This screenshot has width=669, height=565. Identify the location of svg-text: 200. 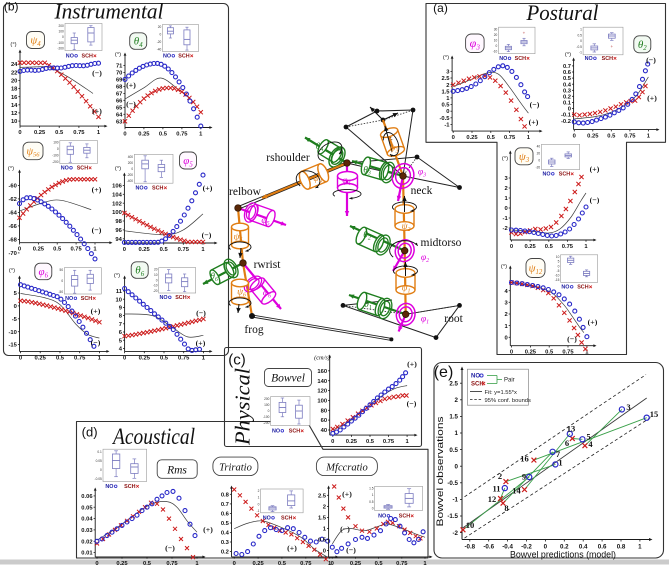
(267, 399).